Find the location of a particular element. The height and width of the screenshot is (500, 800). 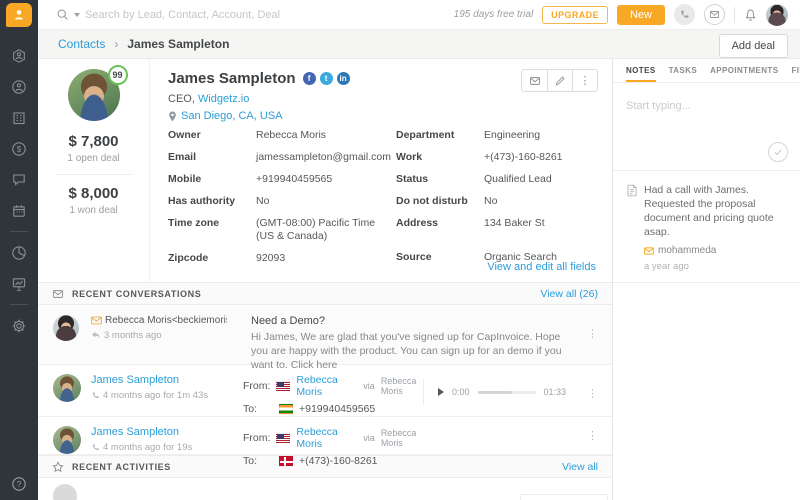

sidebar-item-deals: $ is located at coordinates (19, 148).